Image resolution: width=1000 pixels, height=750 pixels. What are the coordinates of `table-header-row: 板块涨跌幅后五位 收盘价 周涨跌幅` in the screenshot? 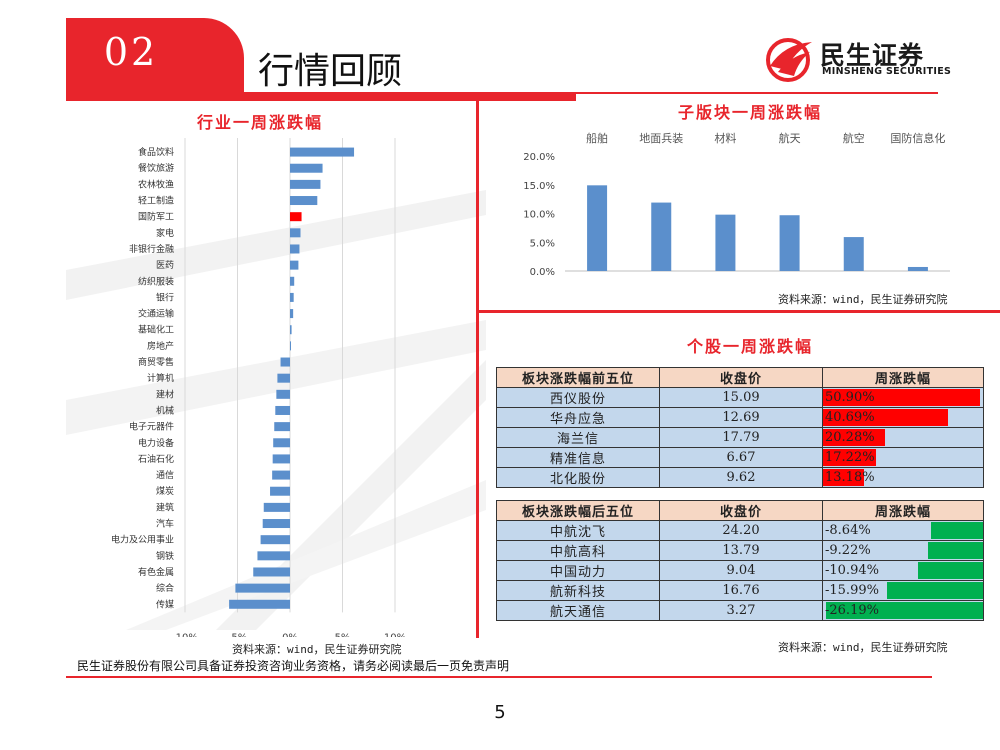 It's located at (740, 510).